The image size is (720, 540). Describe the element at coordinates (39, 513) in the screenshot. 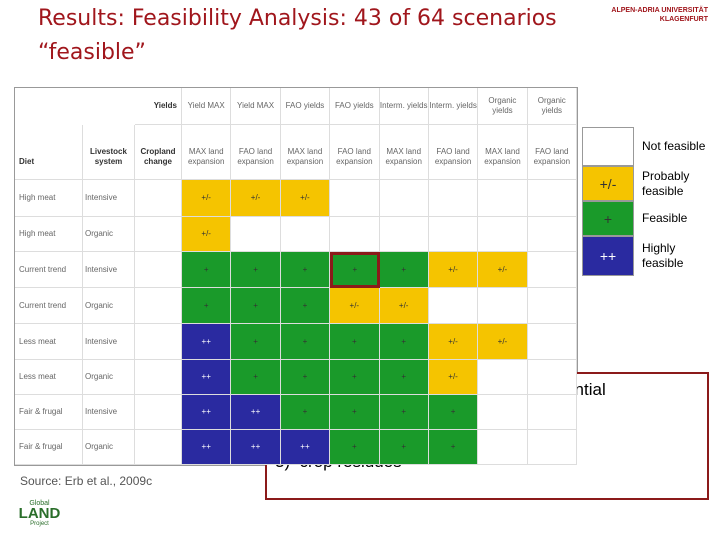

I see `logo-text: LAND` at that location.